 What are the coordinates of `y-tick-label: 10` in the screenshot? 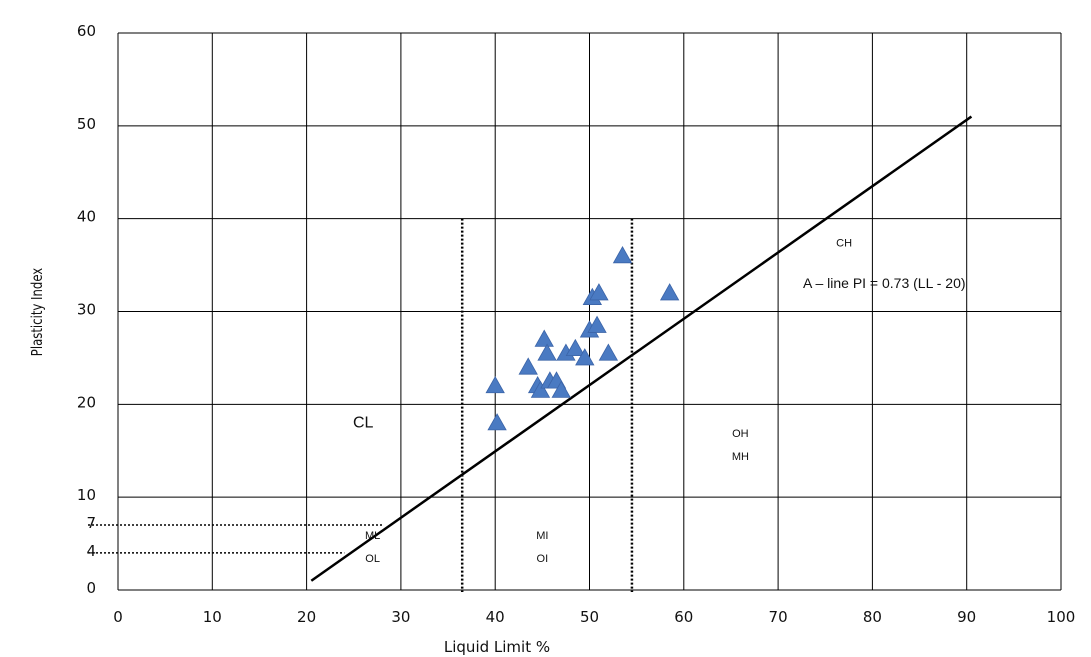 It's located at (86, 495).